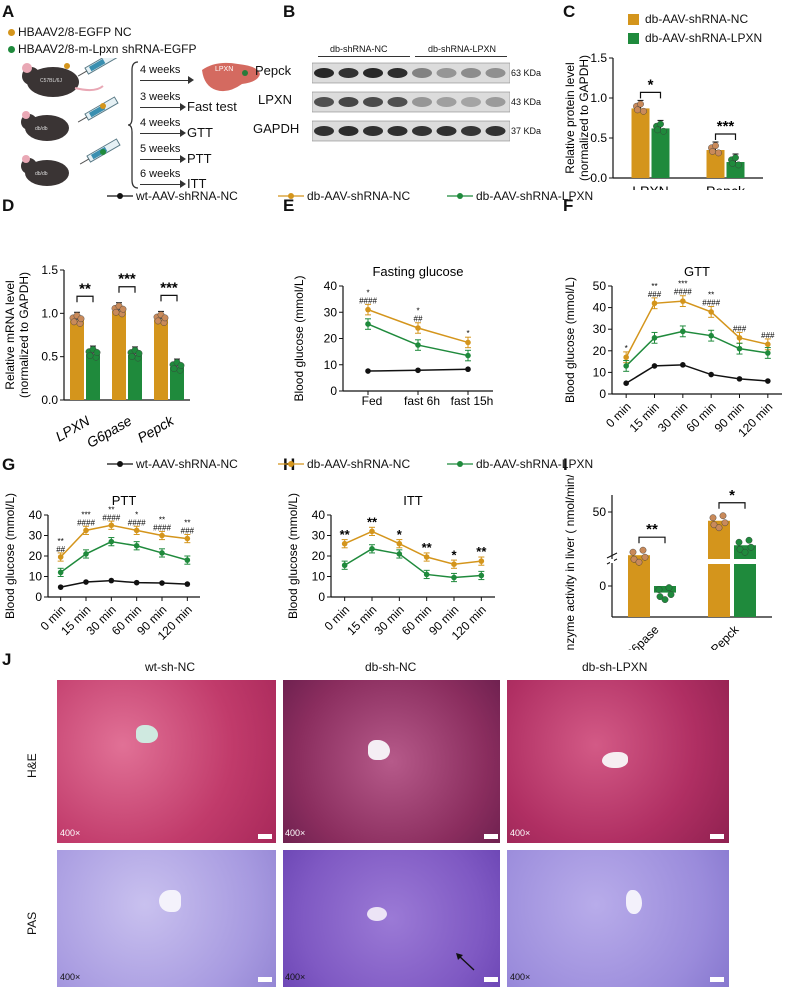 Image resolution: width=789 pixels, height=987 pixels. I want to click on arrow-indicator-icon, so click(465, 962).